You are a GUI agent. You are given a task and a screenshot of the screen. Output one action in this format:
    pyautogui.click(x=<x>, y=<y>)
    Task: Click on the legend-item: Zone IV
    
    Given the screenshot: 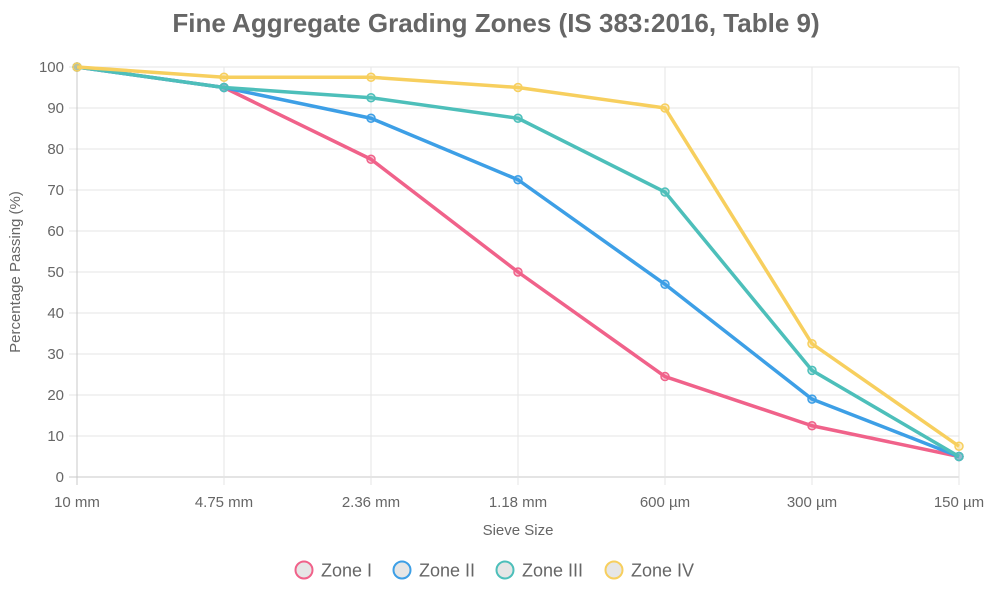 What is the action you would take?
    pyautogui.click(x=649, y=570)
    